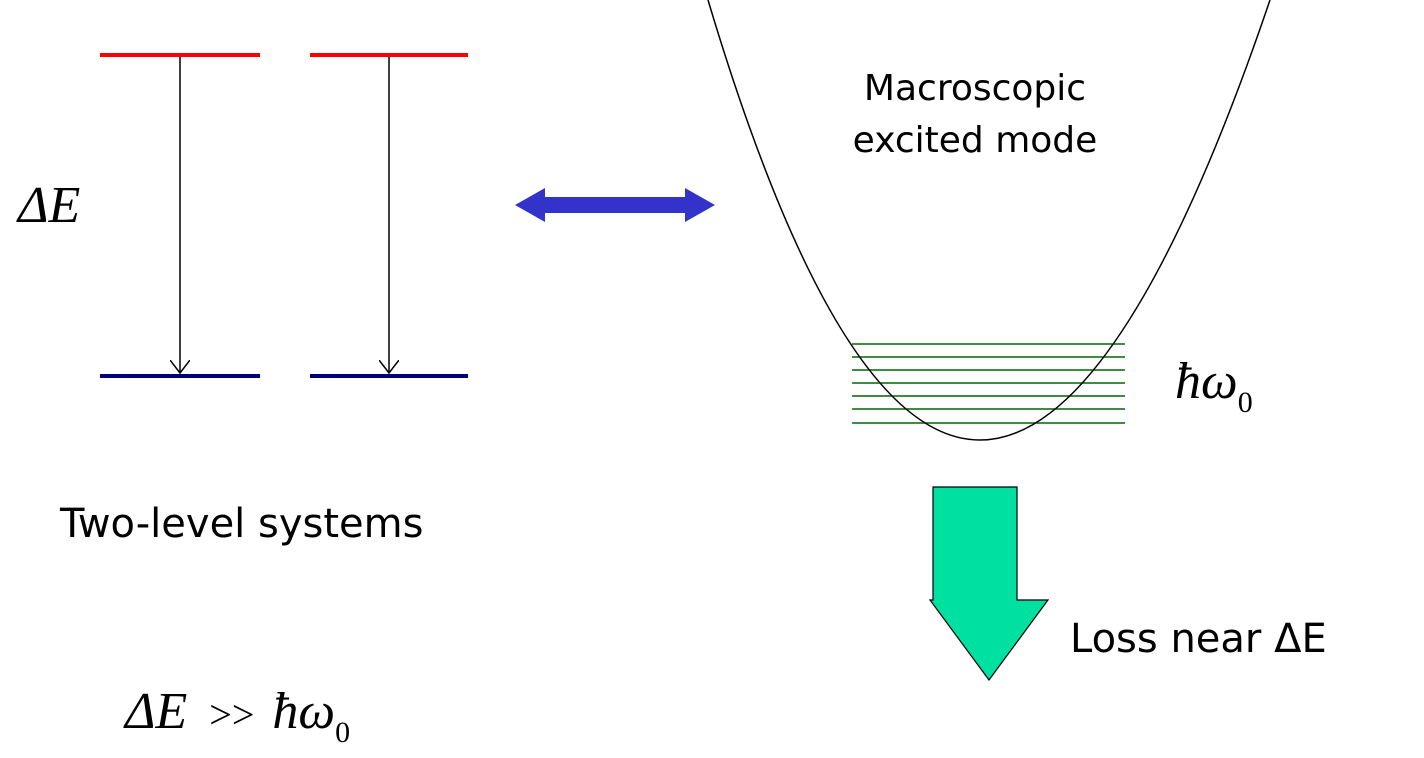 This screenshot has width=1424, height=758. I want to click on relation-operator: >>, so click(231, 714).